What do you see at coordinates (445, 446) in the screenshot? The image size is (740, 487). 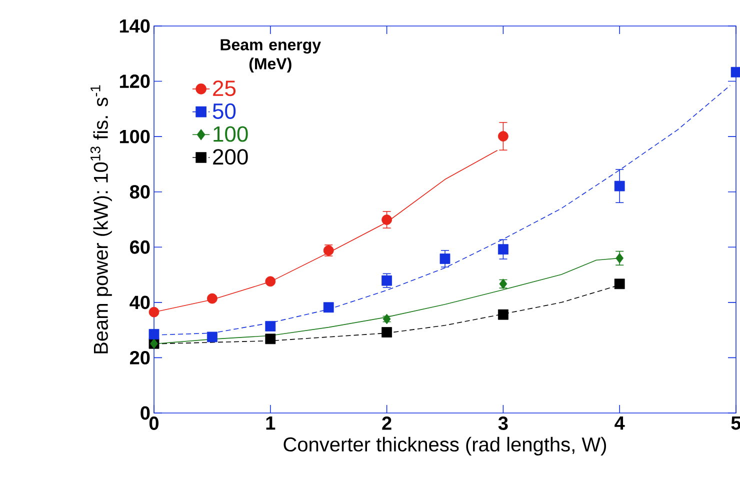 I see `x-axis-title: Converter thickness (rad lengths, W)` at bounding box center [445, 446].